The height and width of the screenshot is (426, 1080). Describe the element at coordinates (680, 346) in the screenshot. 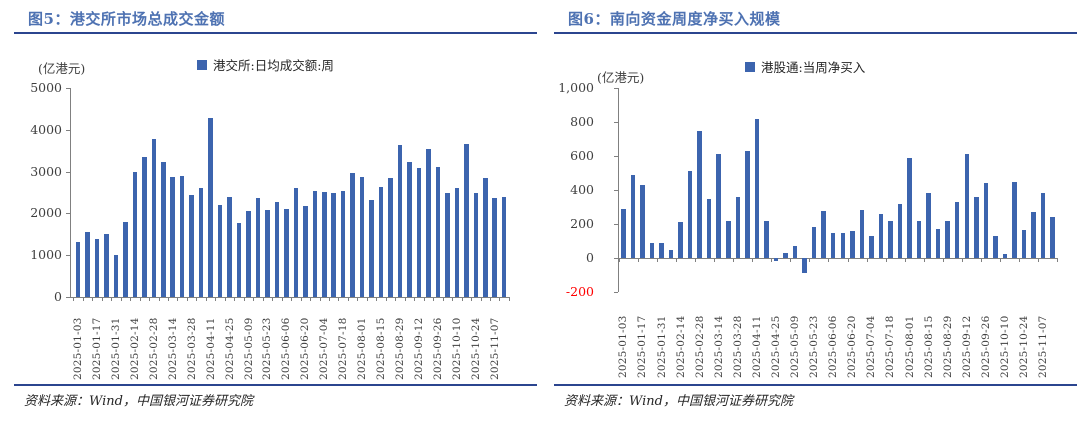

I see `x-axis-tick-label: 2025-02-14` at that location.